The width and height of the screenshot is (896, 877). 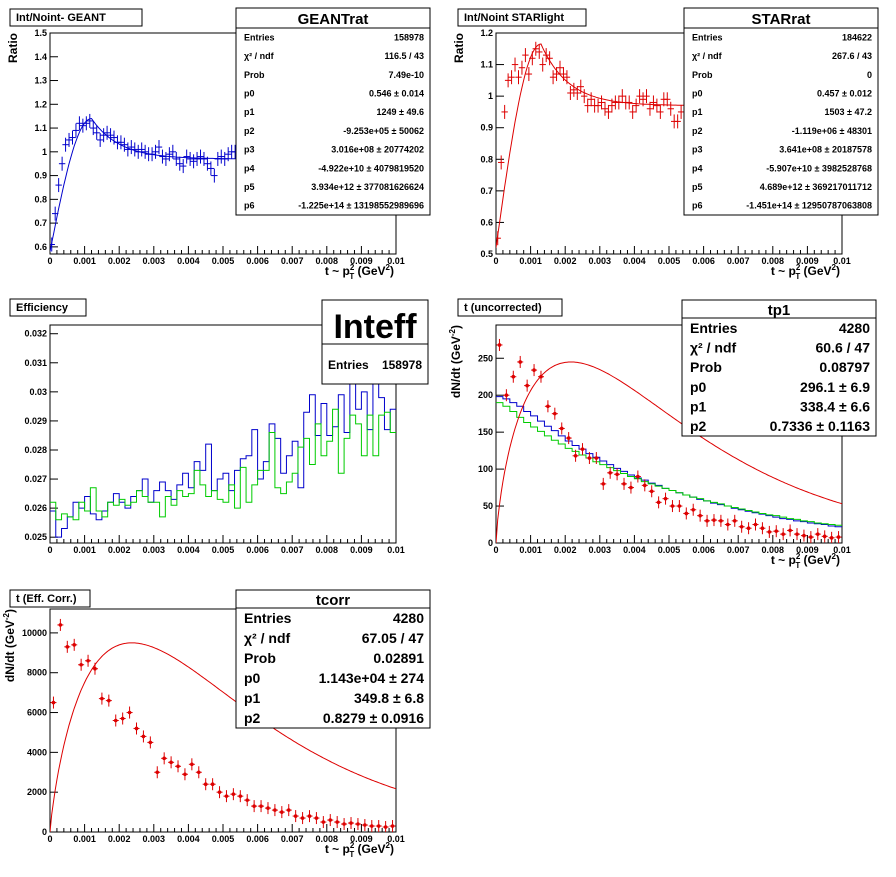 I want to click on y-tick-label: 1, so click(x=44, y=152).